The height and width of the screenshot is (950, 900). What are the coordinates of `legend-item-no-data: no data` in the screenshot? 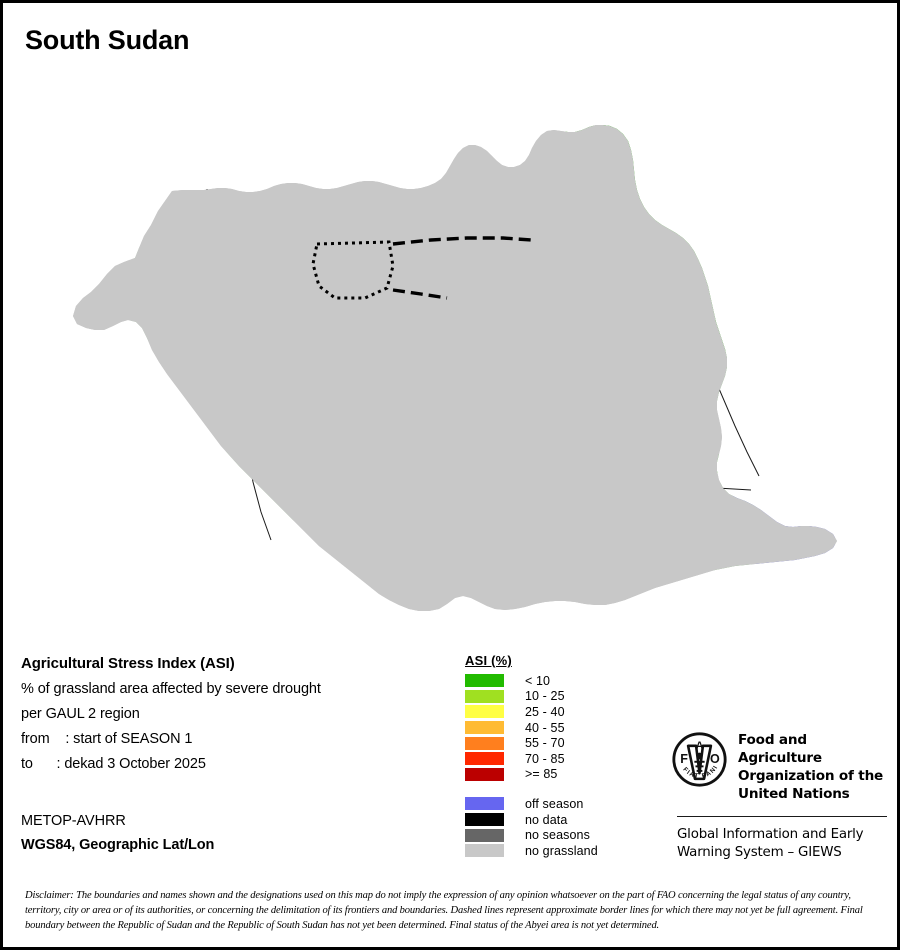 It's located at (565, 820).